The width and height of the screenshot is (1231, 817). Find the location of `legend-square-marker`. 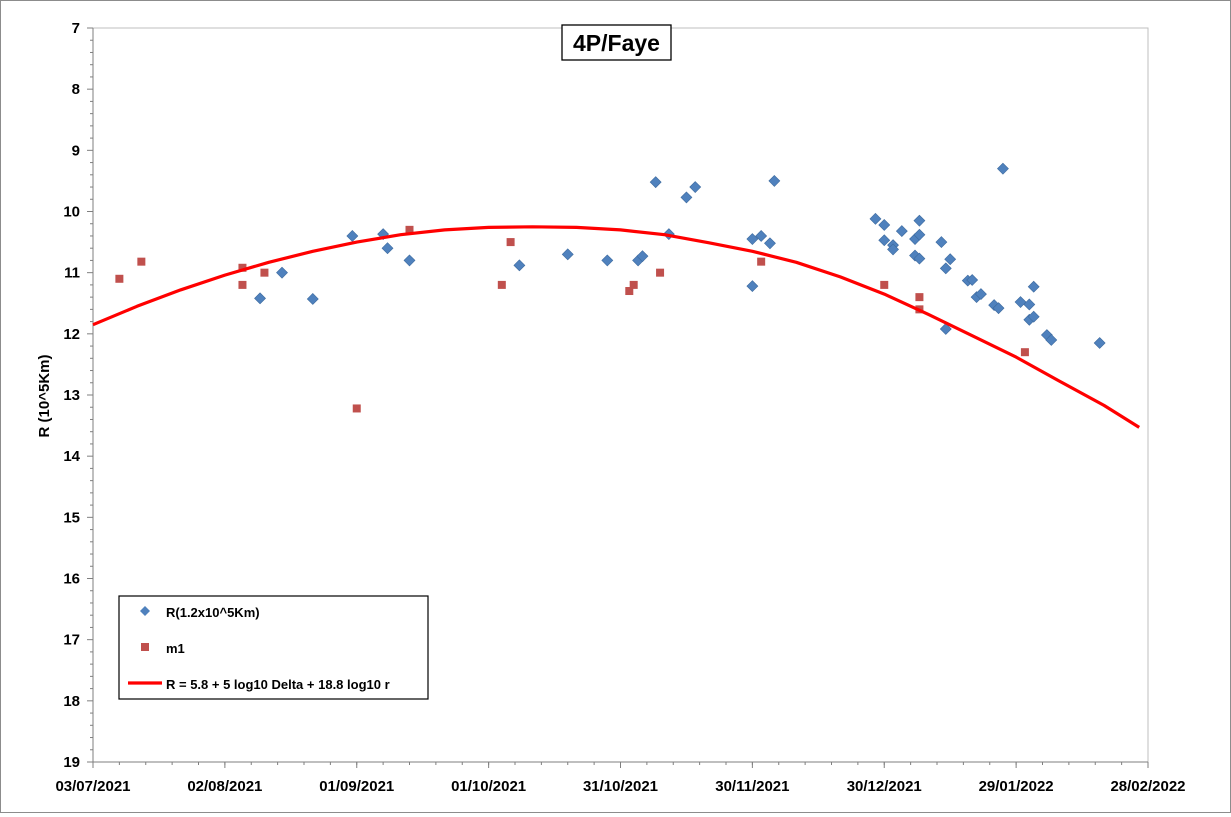

legend-square-marker is located at coordinates (145, 647).